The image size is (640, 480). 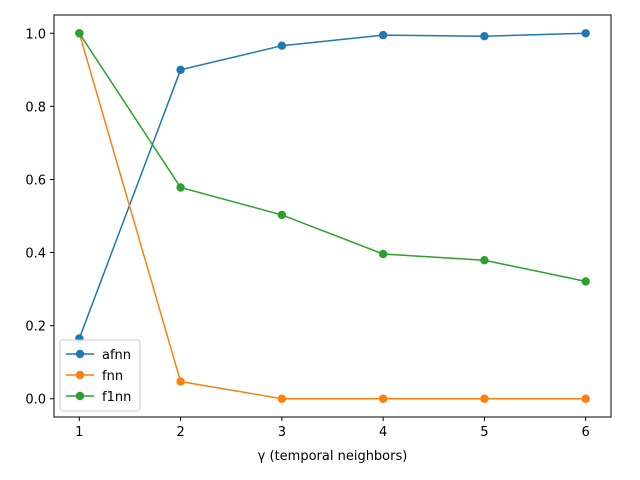 I want to click on y-tick-label: 0.4, so click(x=35, y=254).